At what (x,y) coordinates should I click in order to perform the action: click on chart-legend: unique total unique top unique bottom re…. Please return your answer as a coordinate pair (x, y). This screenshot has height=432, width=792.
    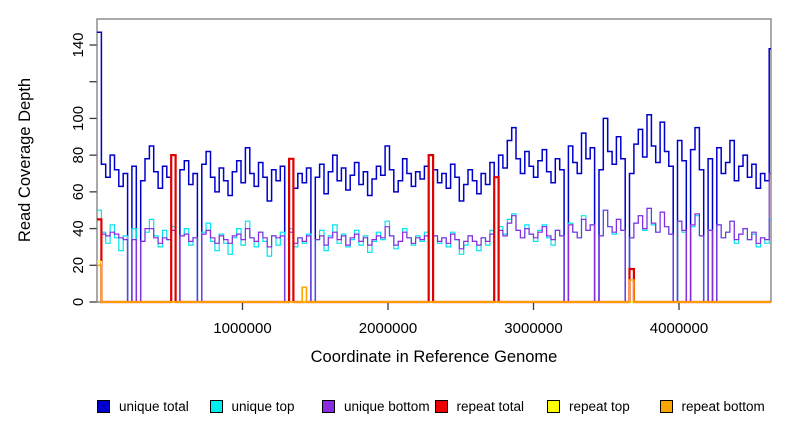
    Looking at the image, I should click on (434, 406).